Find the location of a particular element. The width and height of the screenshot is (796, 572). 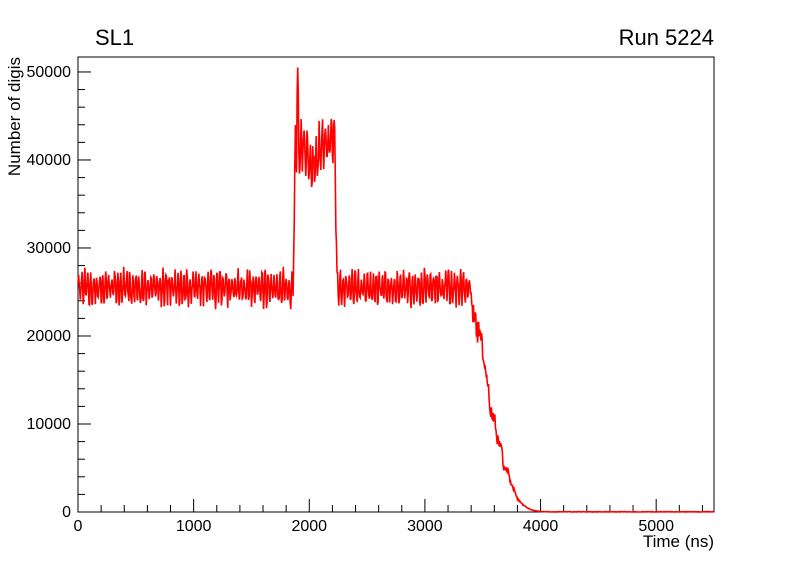

y-tick-label: 10000 is located at coordinates (49, 424).